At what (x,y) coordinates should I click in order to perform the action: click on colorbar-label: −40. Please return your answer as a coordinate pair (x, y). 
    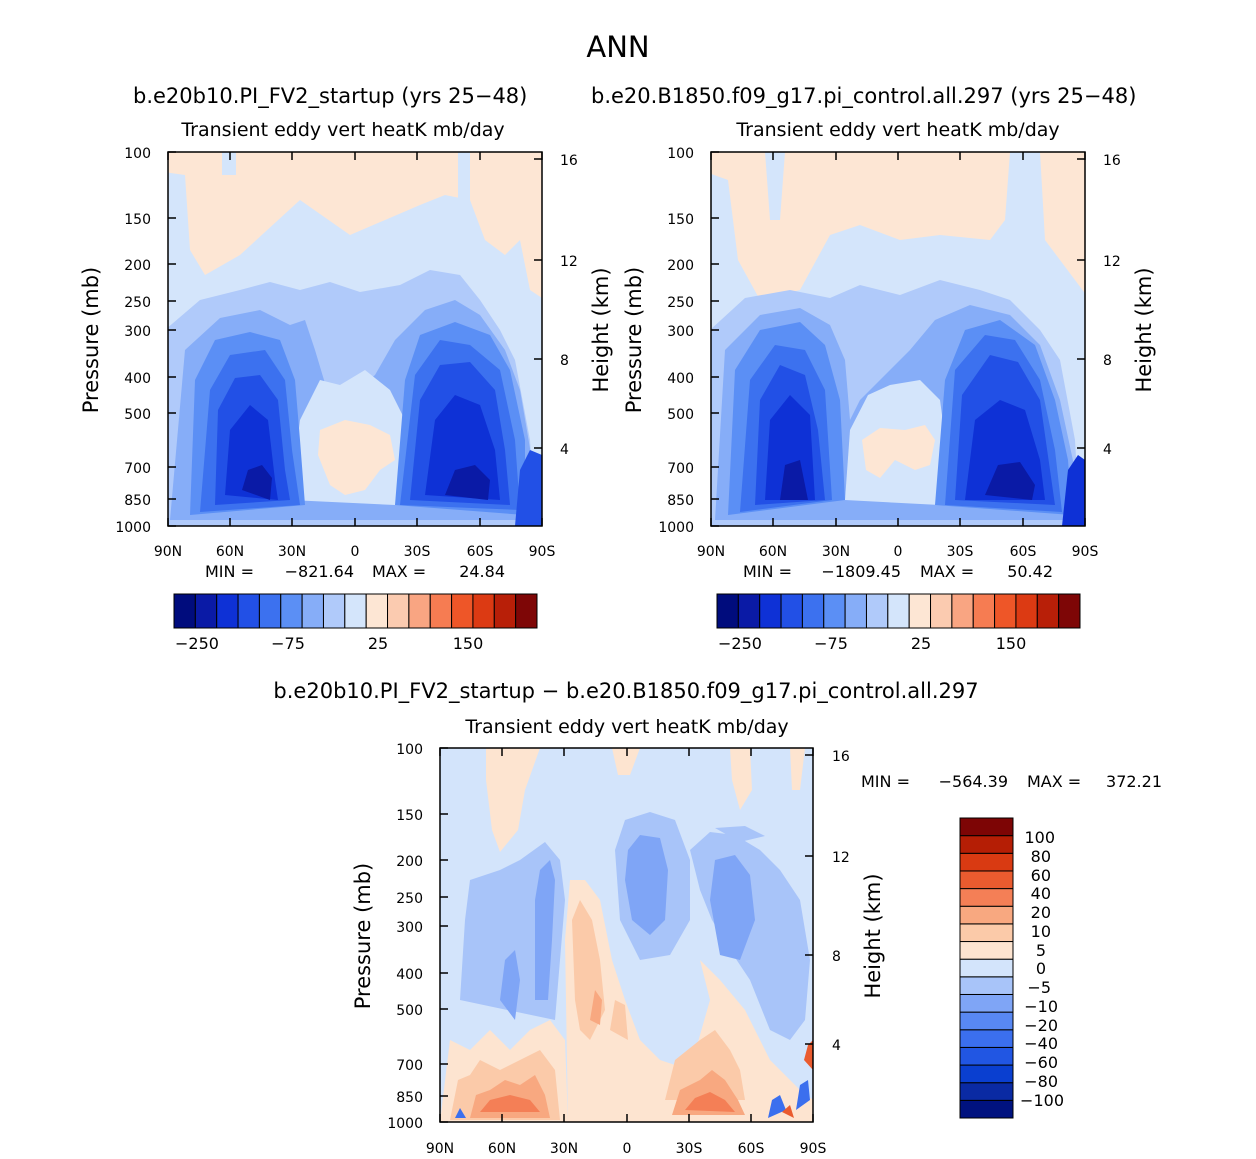
    Looking at the image, I should click on (1041, 1043).